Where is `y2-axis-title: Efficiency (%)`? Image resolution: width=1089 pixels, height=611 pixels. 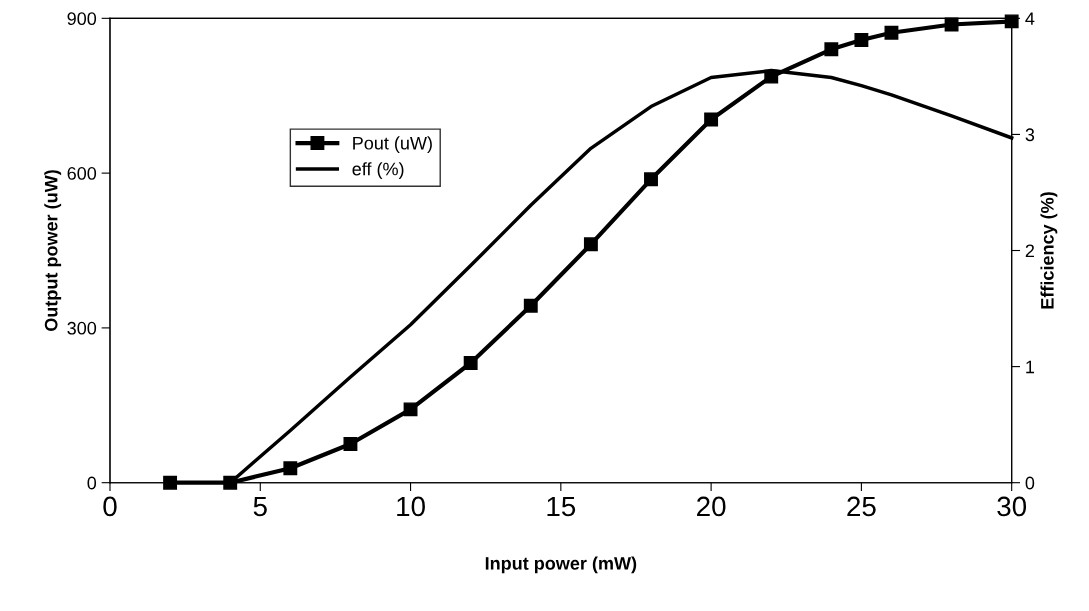 y2-axis-title: Efficiency (%) is located at coordinates (1049, 250).